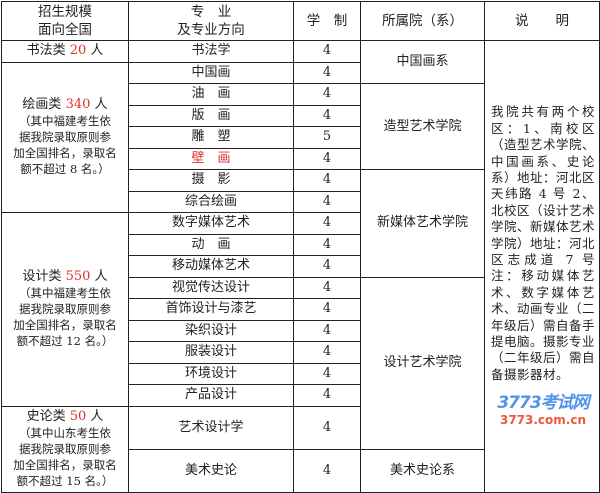 This screenshot has height=493, width=600. What do you see at coordinates (78, 416) in the screenshot?
I see `group-count: 50` at bounding box center [78, 416].